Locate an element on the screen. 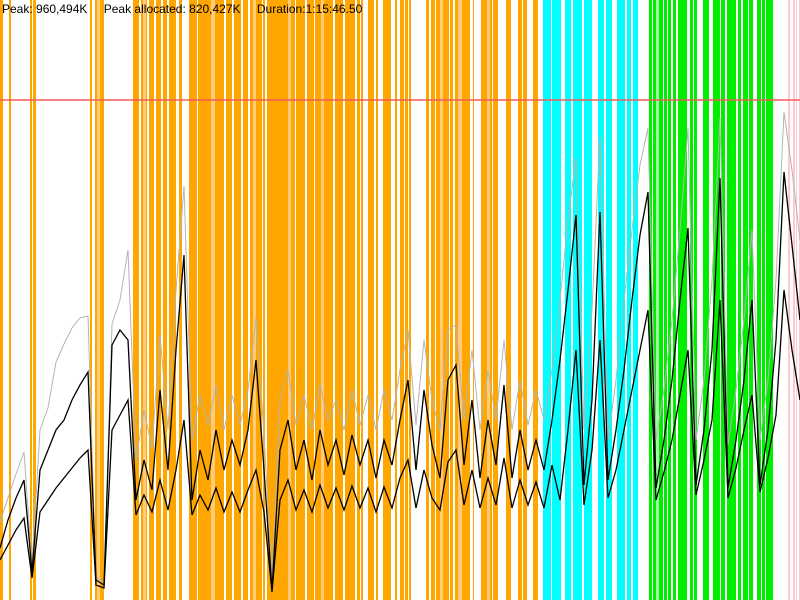  duration-stat: Duration:1:15:46.50 is located at coordinates (309, 9).